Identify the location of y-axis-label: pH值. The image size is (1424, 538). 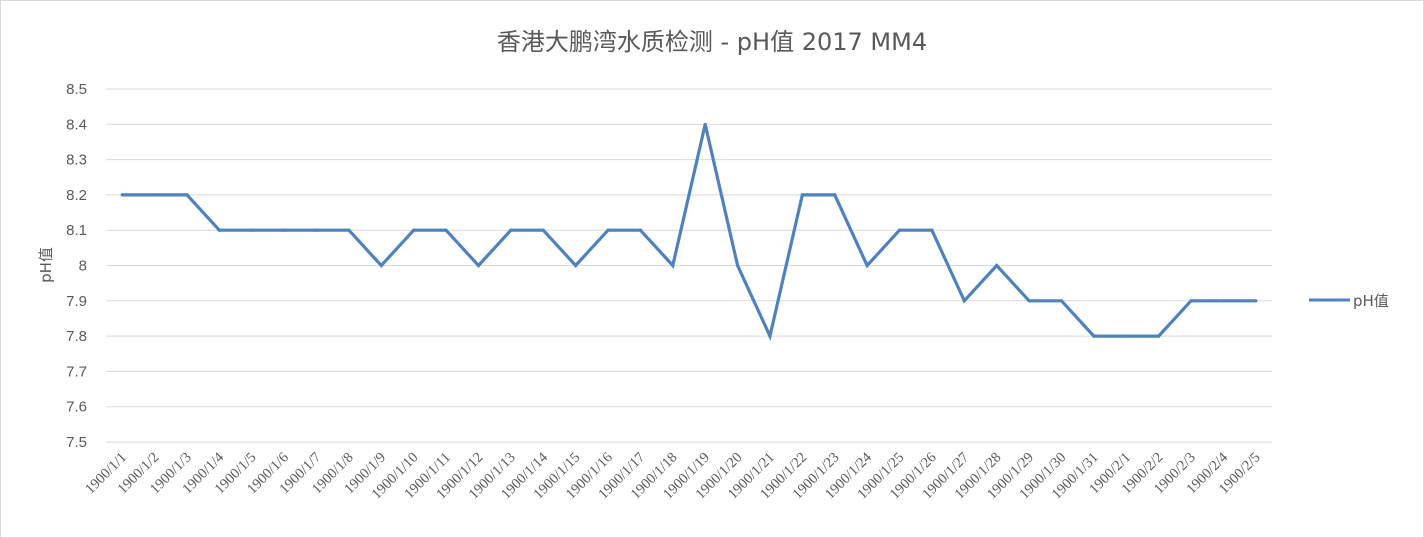
(46, 265).